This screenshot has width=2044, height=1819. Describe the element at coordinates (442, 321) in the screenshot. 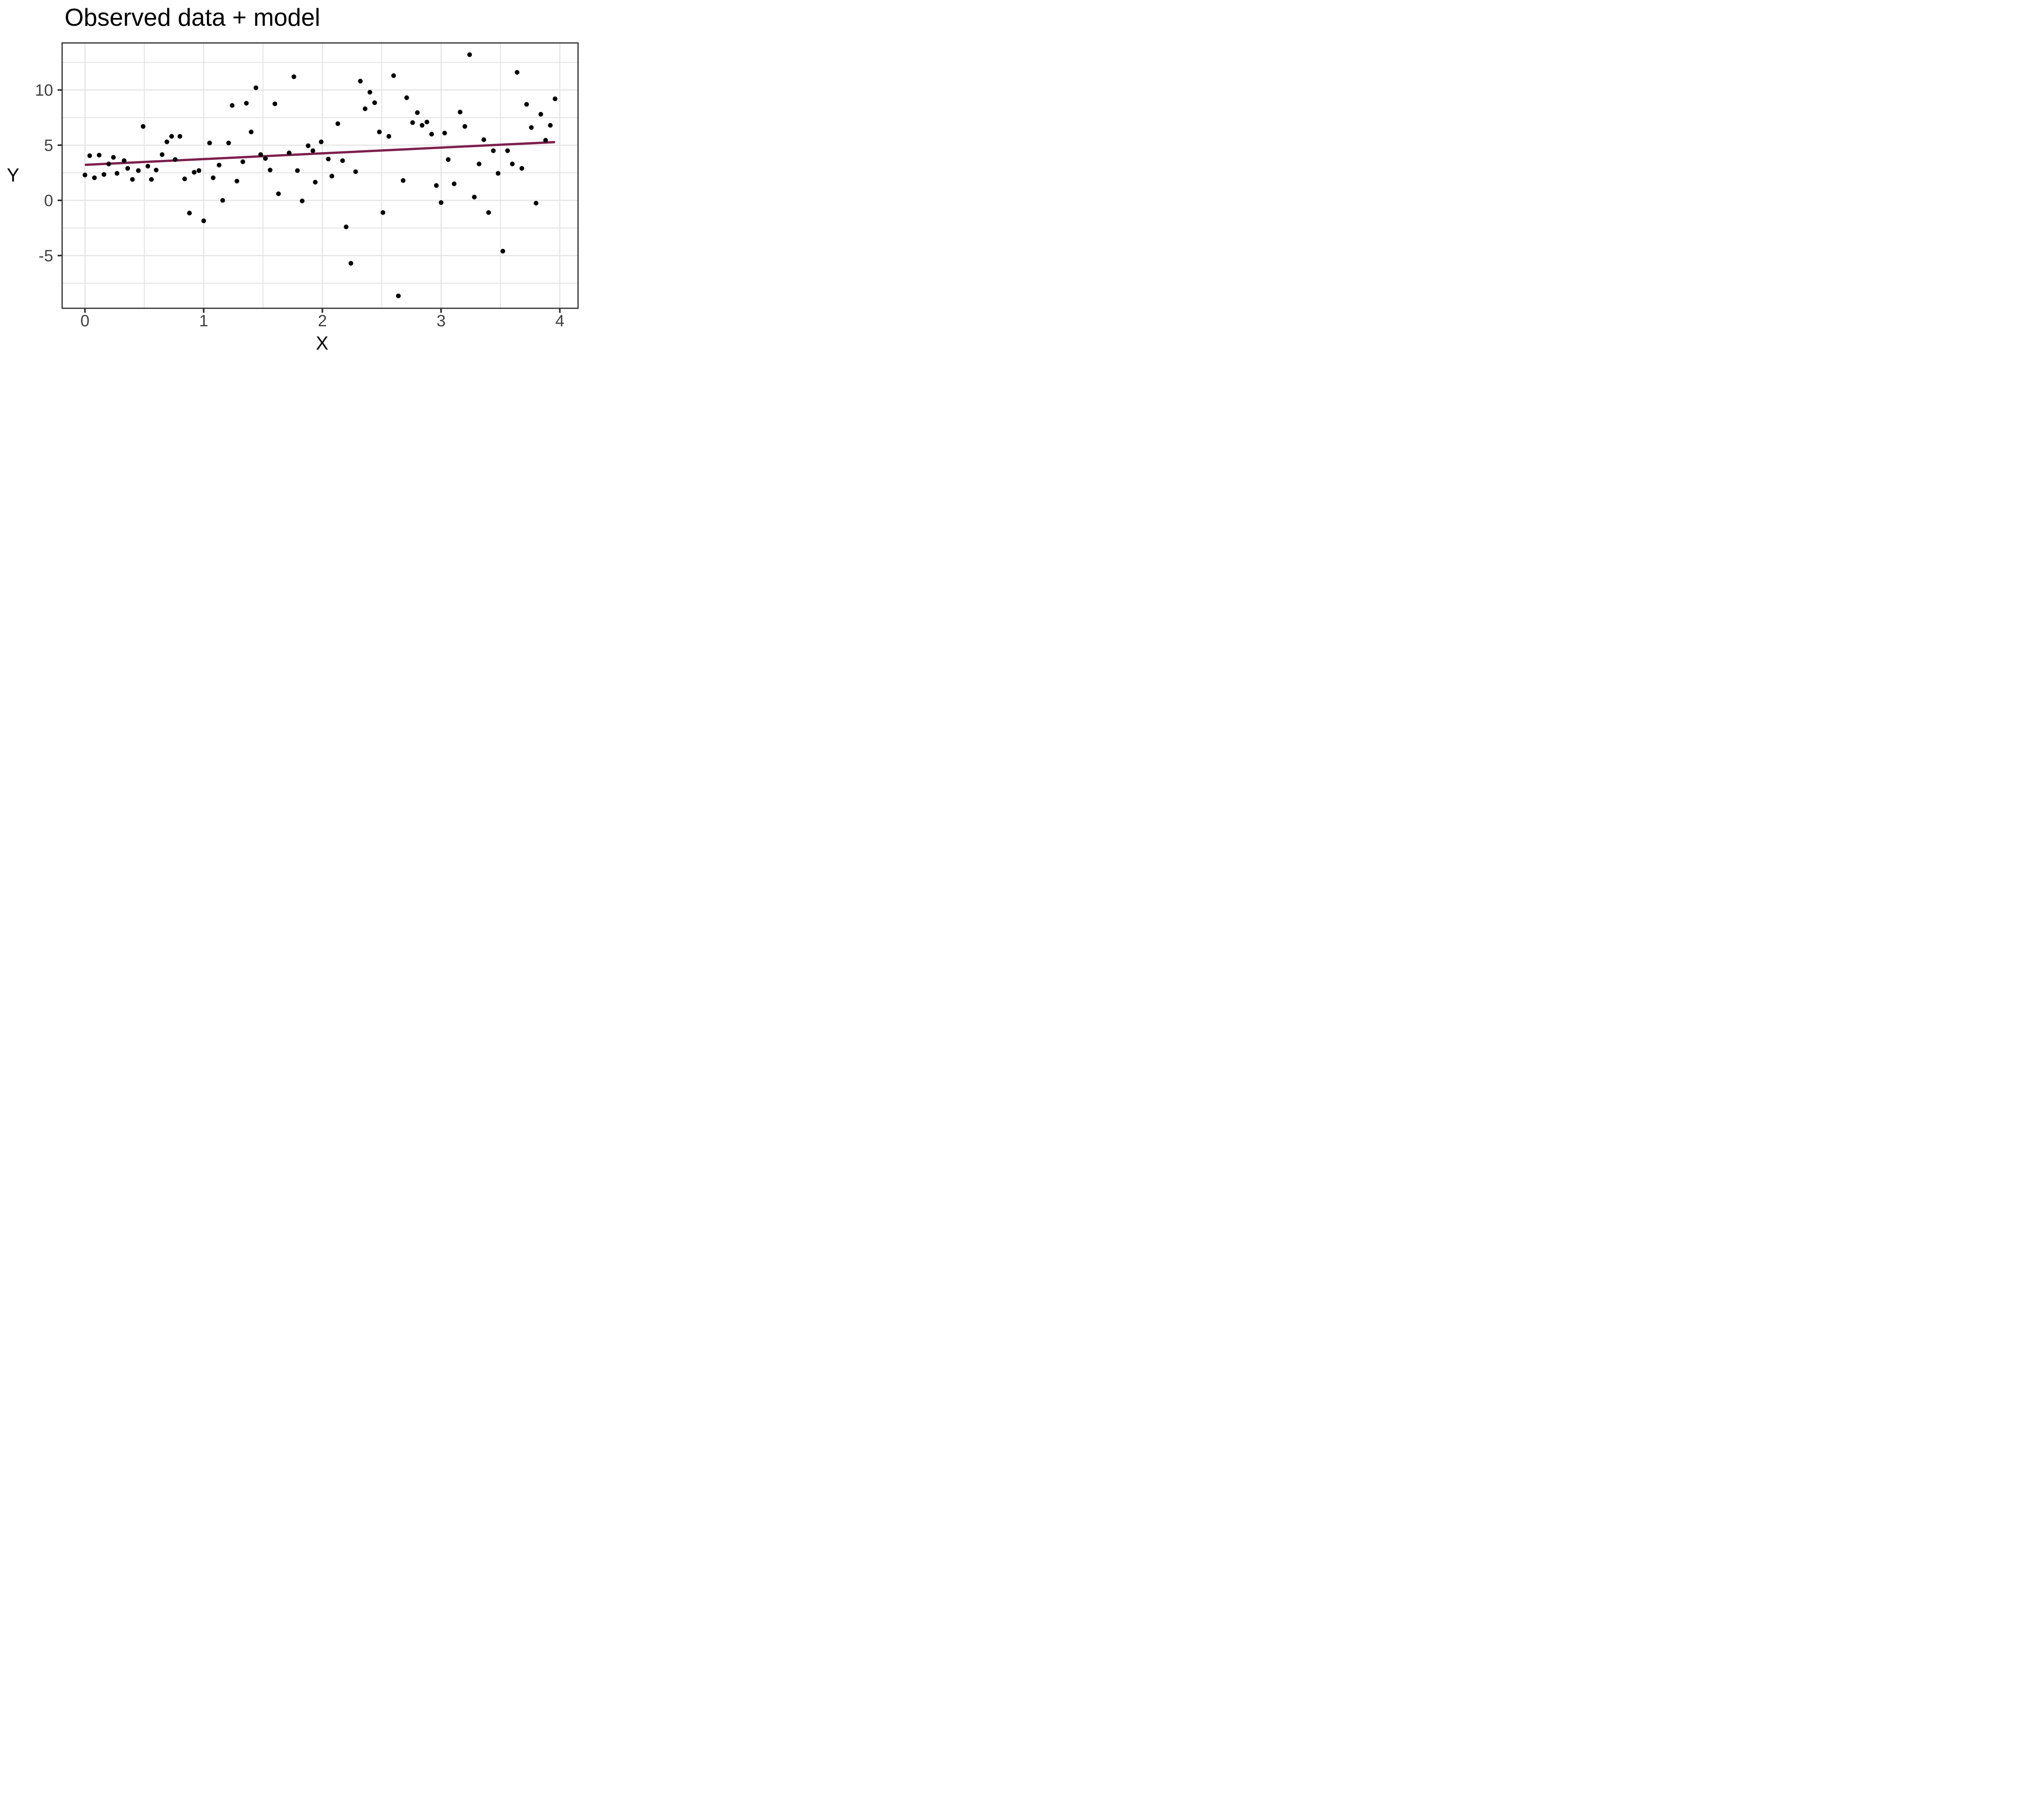

I see `x-tick-label: 3` at that location.